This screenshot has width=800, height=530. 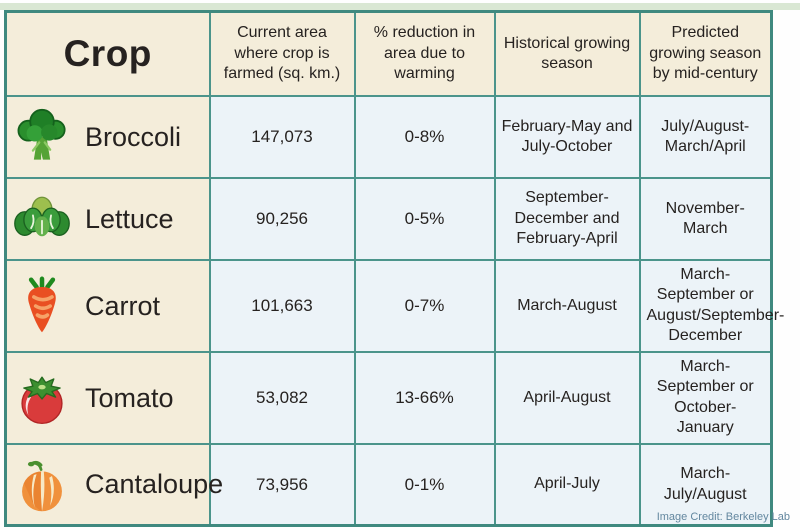 What do you see at coordinates (705, 53) in the screenshot?
I see `header-predicted-season: Predicted growing season by mid-century` at bounding box center [705, 53].